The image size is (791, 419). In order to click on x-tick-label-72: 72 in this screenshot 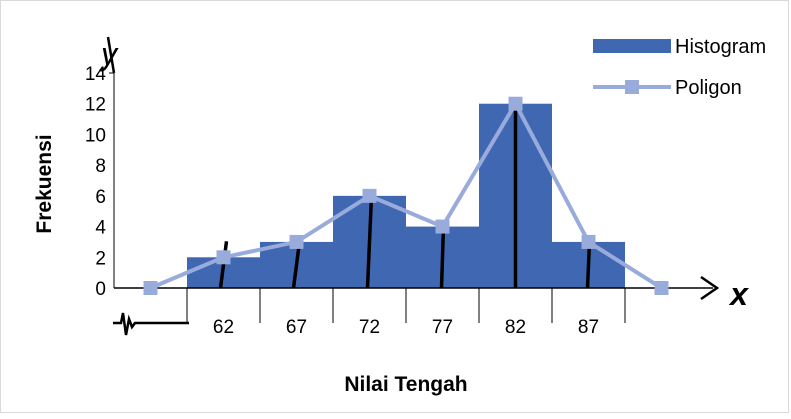, I will do `click(369, 327)`.